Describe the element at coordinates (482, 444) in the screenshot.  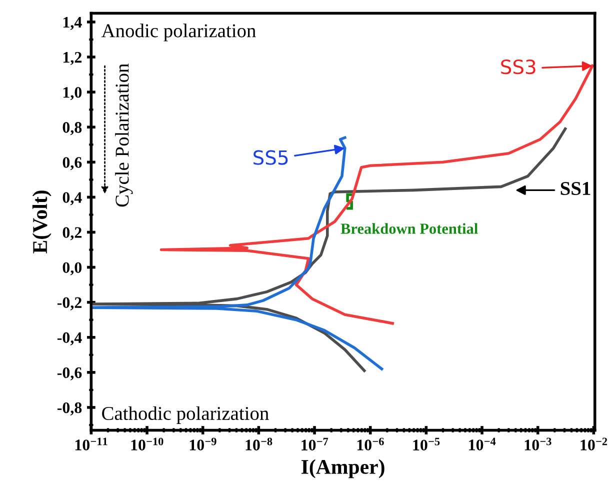
I see `x-tick-label: 10$^{−4}$` at that location.